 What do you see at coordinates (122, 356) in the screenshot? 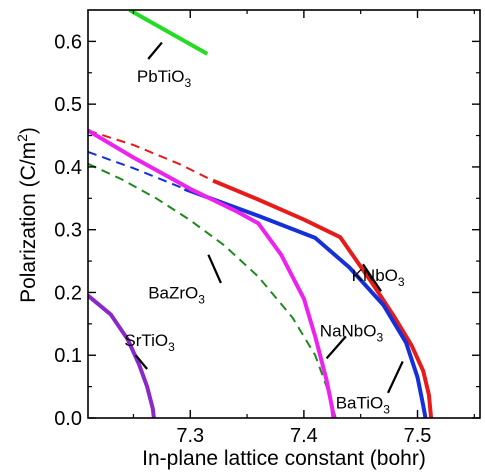
I see `series-srtio3-solid-line` at bounding box center [122, 356].